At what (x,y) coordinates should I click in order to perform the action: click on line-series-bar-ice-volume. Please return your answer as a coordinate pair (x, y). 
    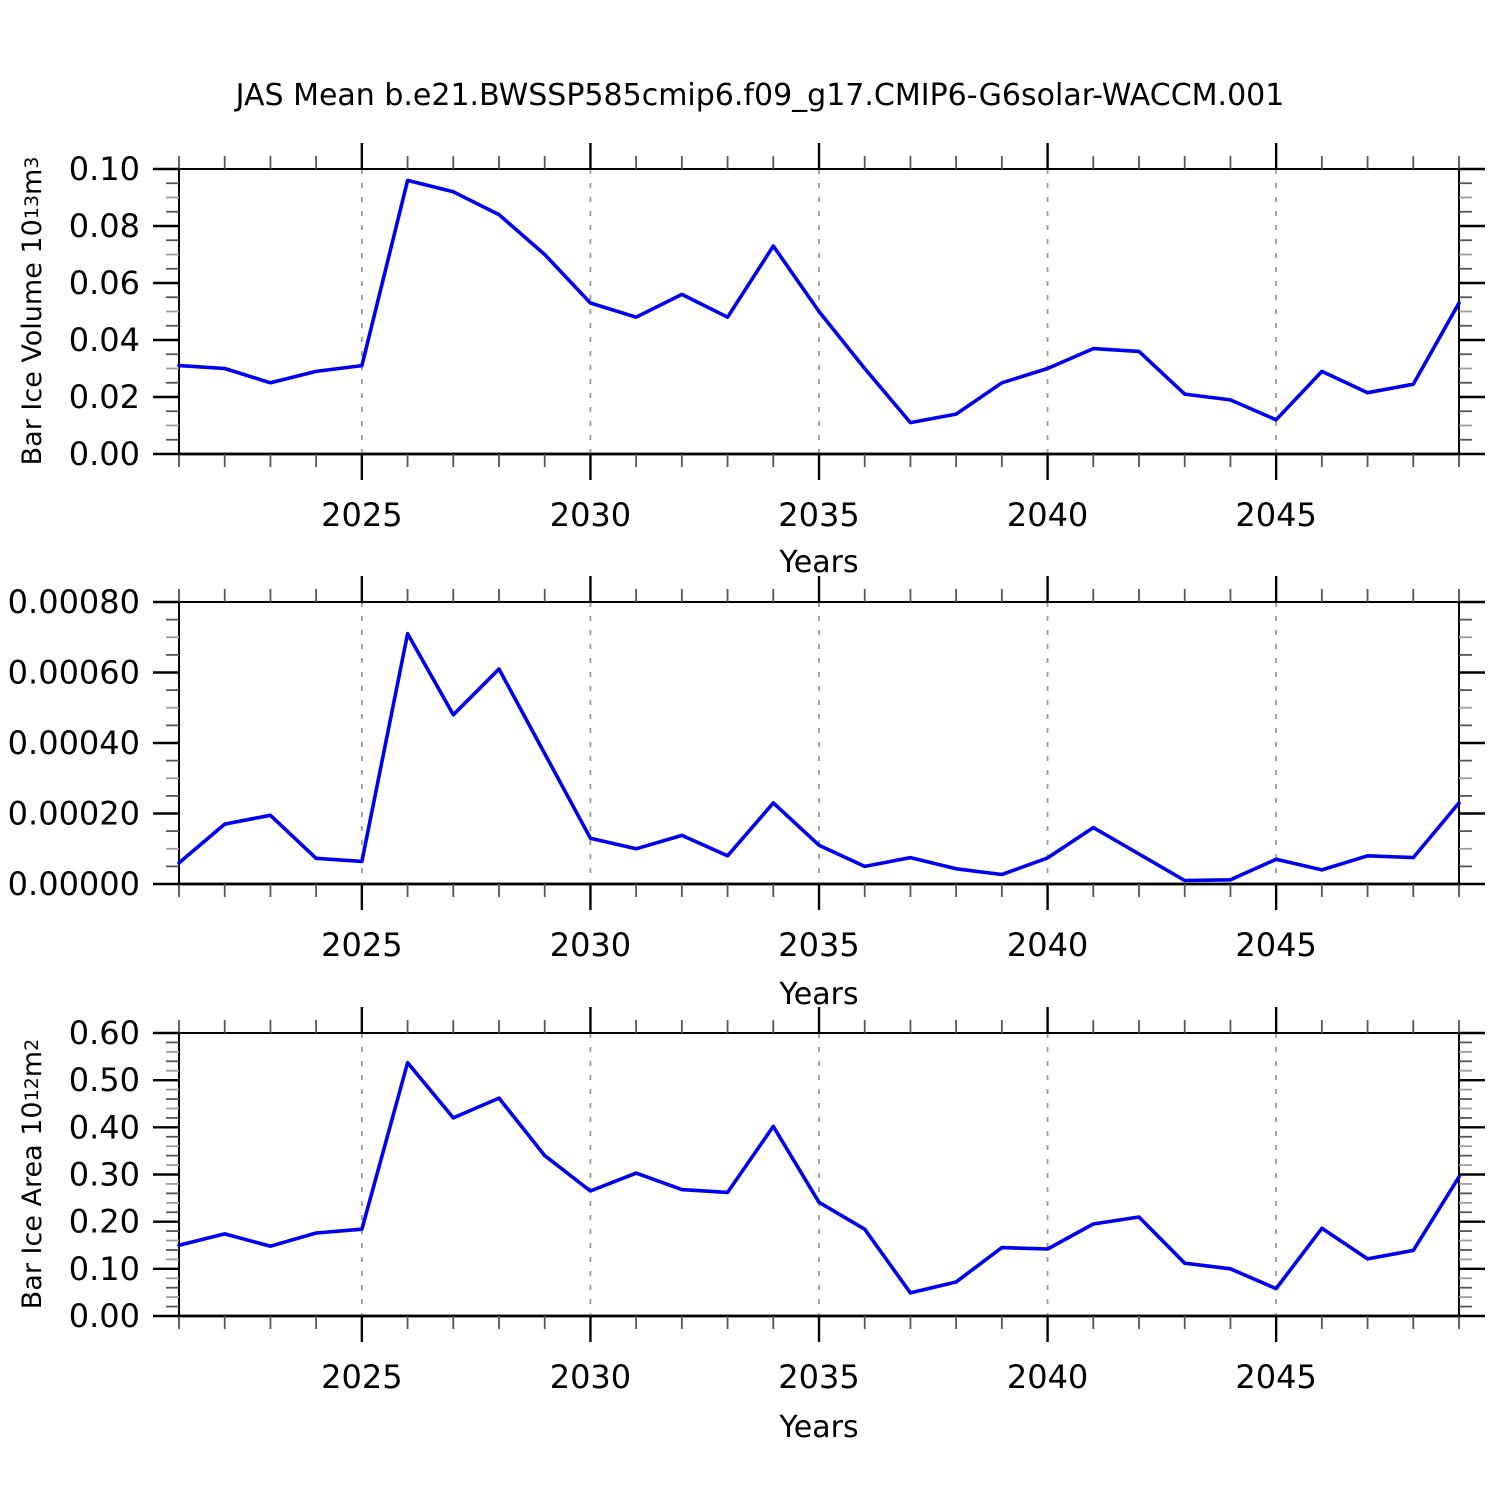
    Looking at the image, I should click on (819, 301).